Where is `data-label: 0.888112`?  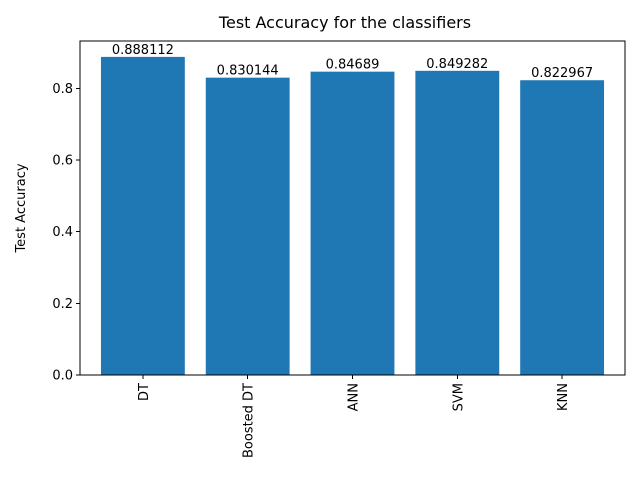 data-label: 0.888112 is located at coordinates (143, 50).